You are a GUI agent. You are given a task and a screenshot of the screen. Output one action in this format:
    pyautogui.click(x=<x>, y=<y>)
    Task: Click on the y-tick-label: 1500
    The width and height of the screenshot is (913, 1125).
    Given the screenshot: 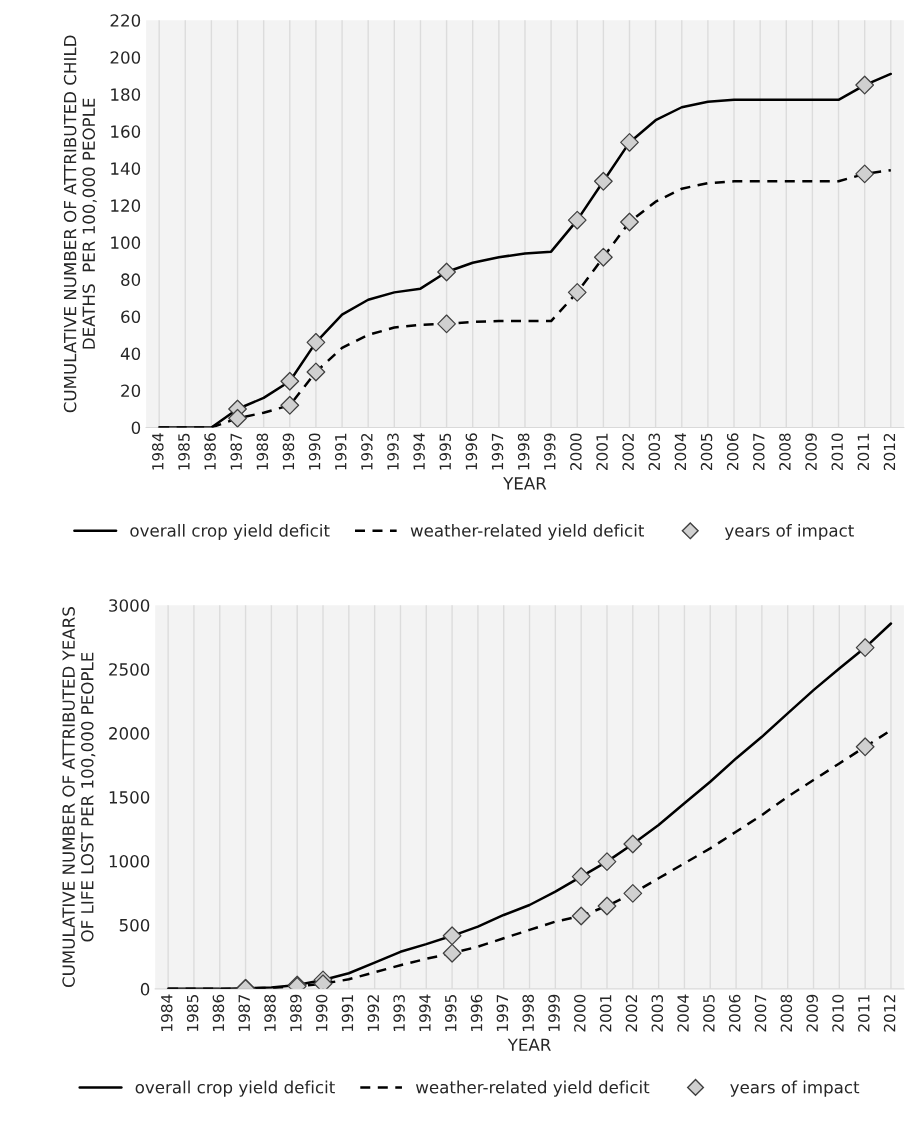 What is the action you would take?
    pyautogui.click(x=129, y=797)
    